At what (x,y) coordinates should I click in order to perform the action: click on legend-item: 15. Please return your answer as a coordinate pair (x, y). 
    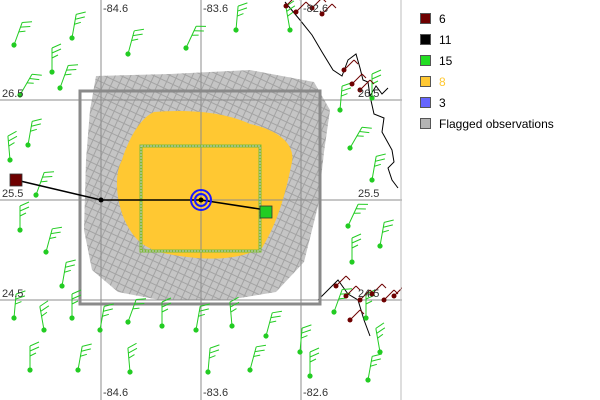
    Looking at the image, I should click on (507, 60).